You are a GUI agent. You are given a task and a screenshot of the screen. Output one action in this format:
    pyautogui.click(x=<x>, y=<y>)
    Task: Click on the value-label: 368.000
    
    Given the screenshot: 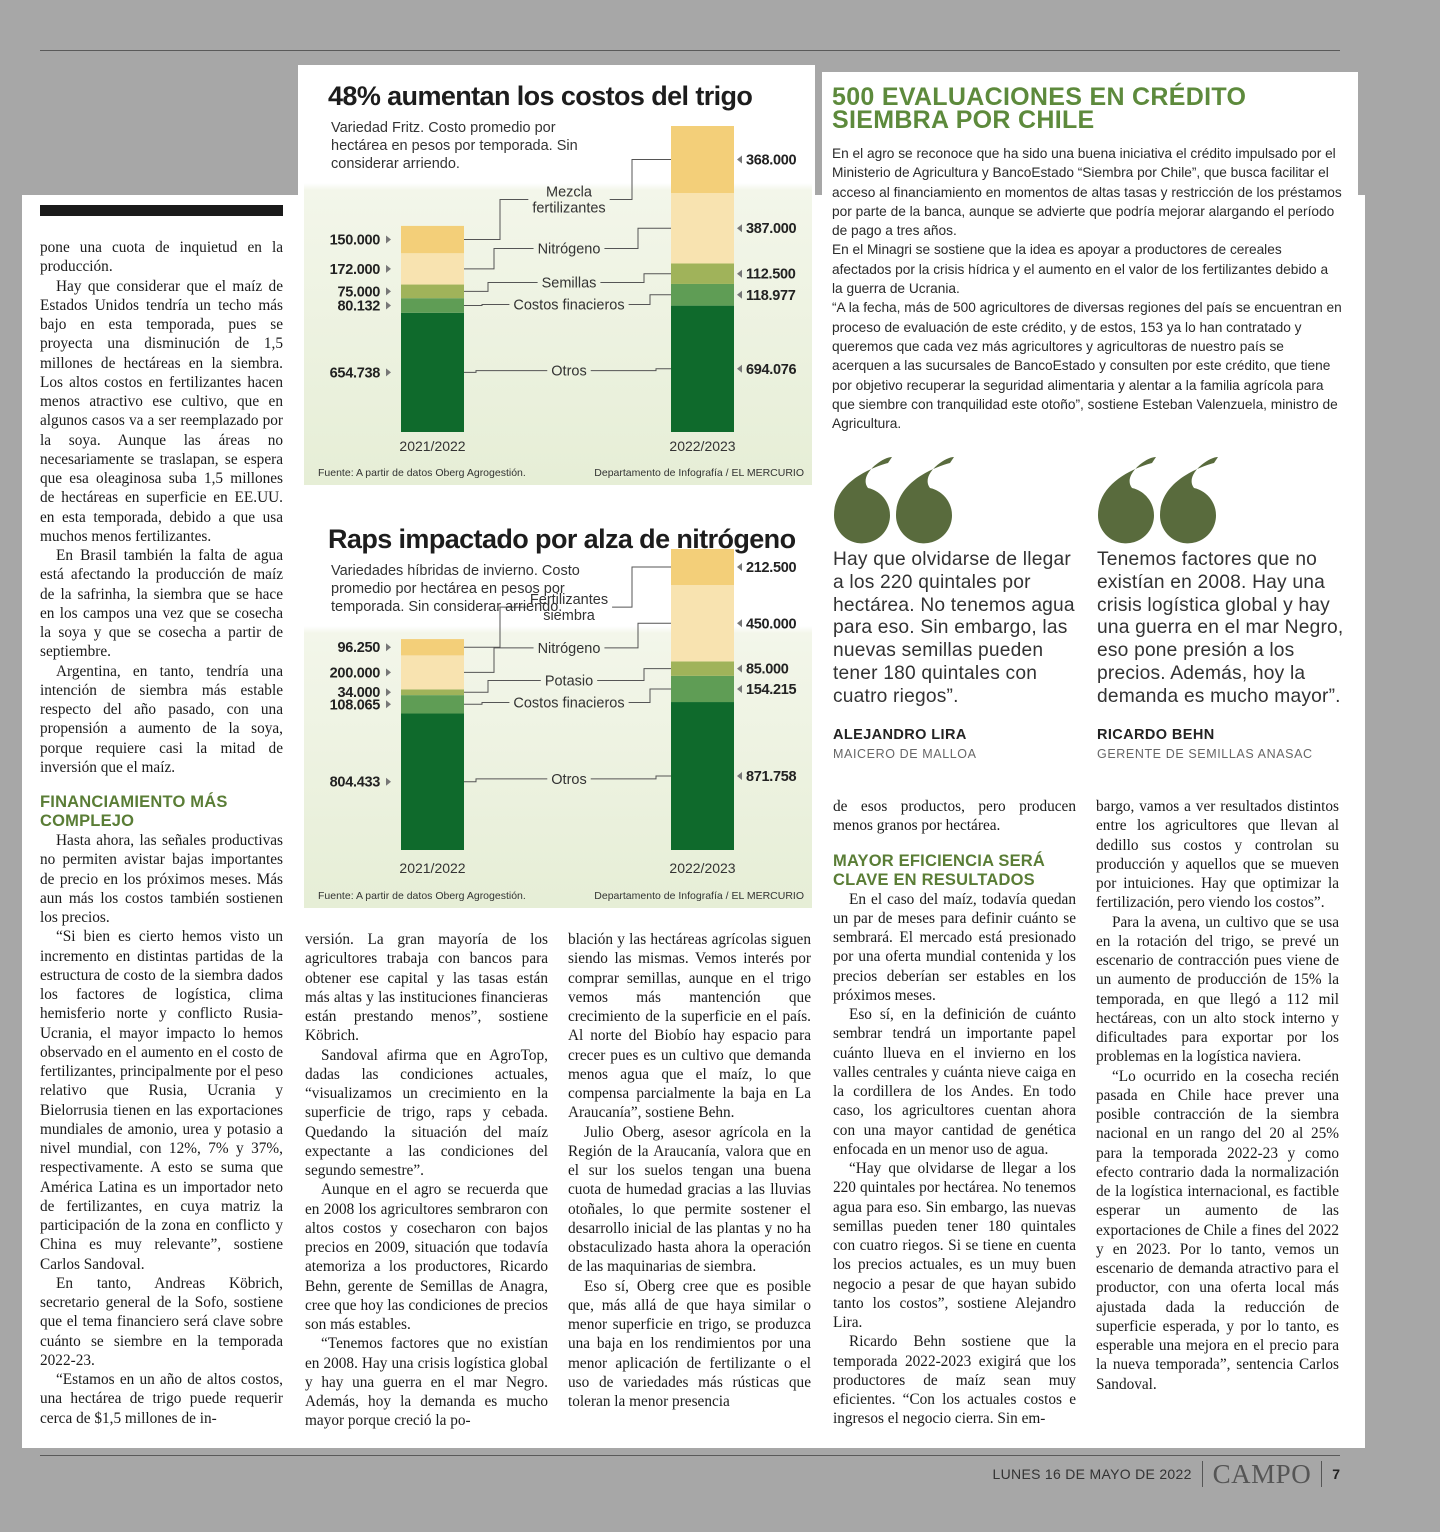 What is the action you would take?
    pyautogui.click(x=771, y=161)
    